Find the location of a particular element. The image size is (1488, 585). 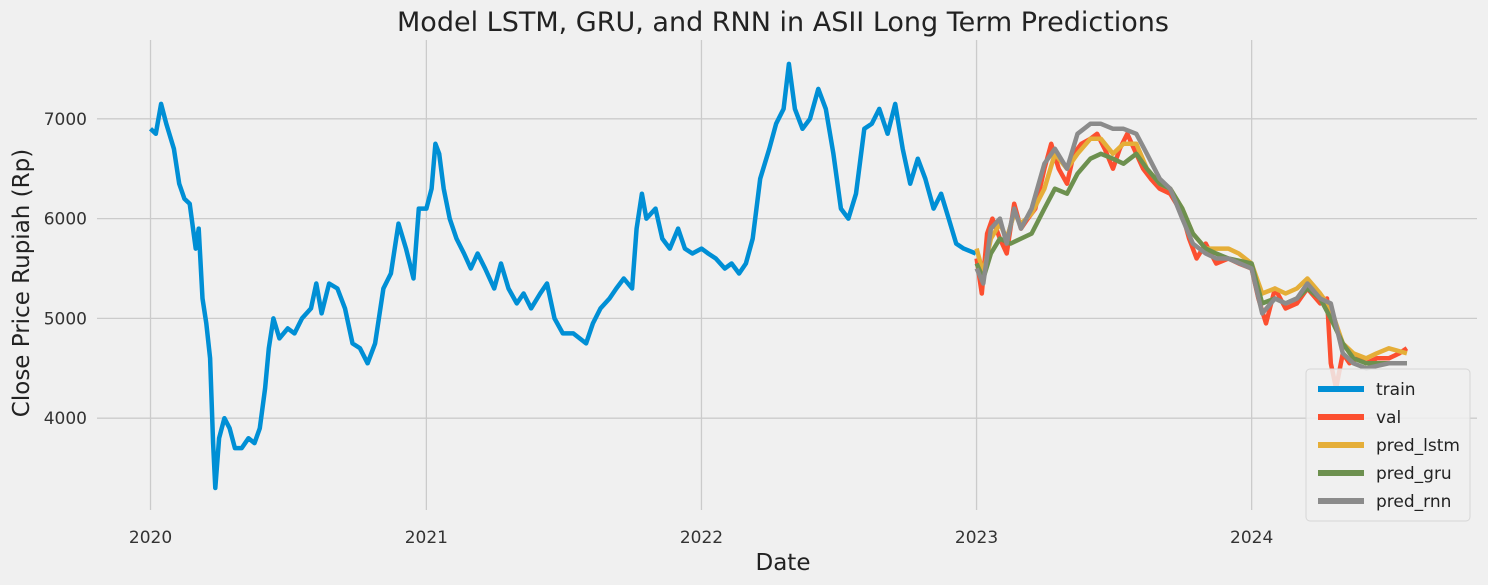

x-tick-label: 2021 is located at coordinates (426, 538).